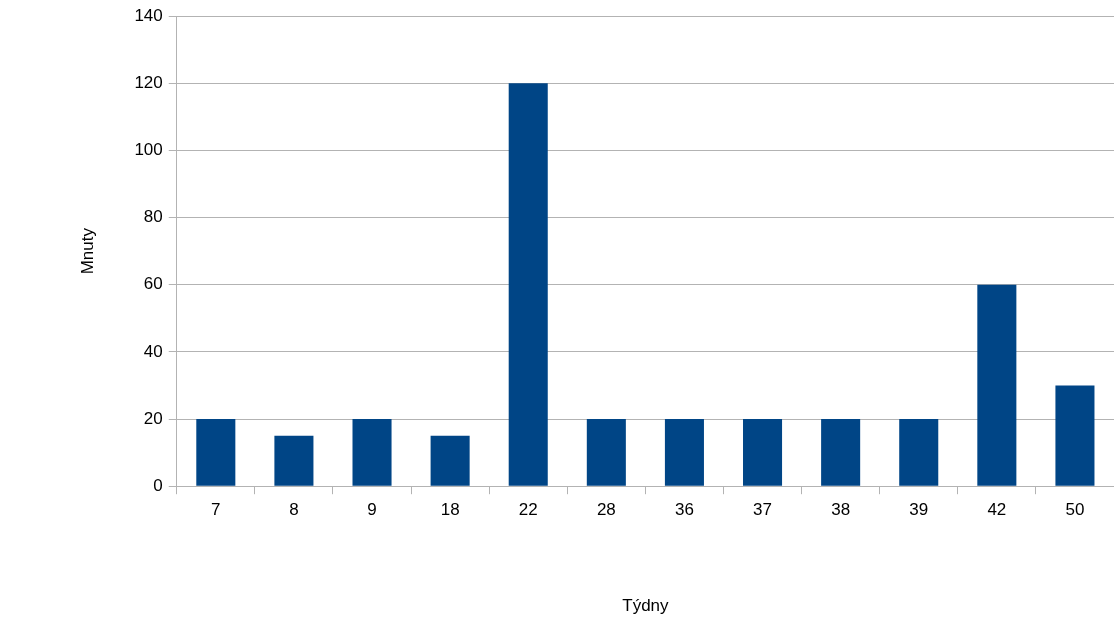 The height and width of the screenshot is (619, 1114). What do you see at coordinates (148, 150) in the screenshot?
I see `y-tick-label: 100` at bounding box center [148, 150].